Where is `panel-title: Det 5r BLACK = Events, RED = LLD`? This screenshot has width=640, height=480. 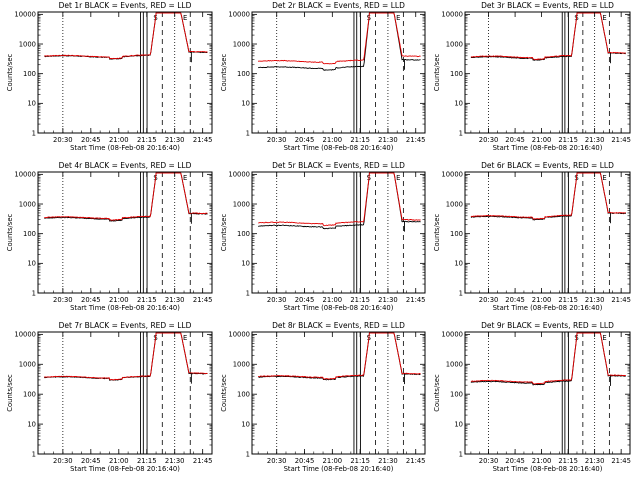 panel-title: Det 5r BLACK = Events, RED = LLD is located at coordinates (338, 165).